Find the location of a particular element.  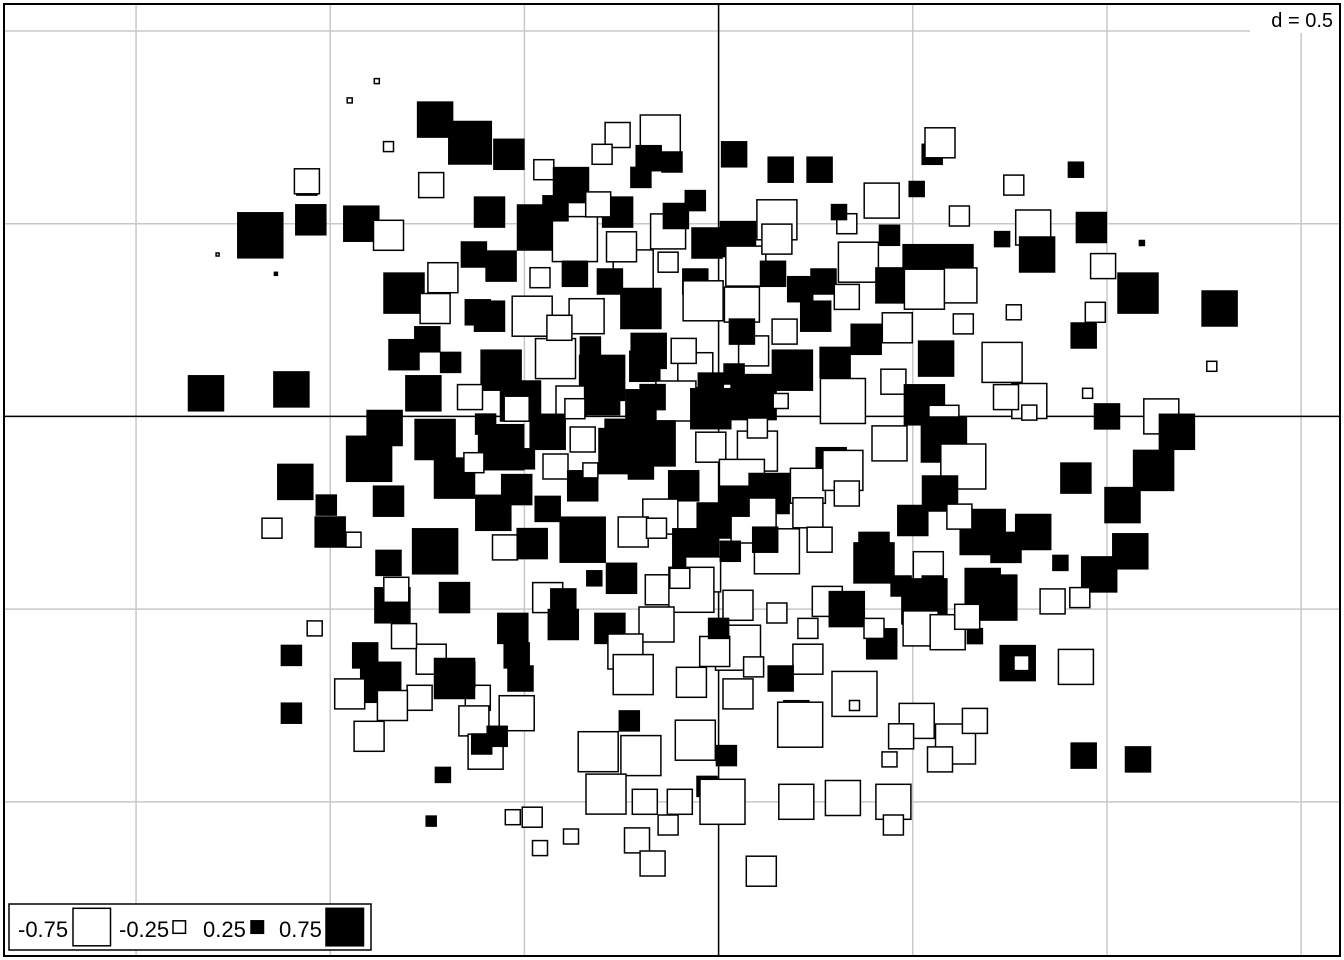

legend-label-1: -0.75 is located at coordinates (43, 929).